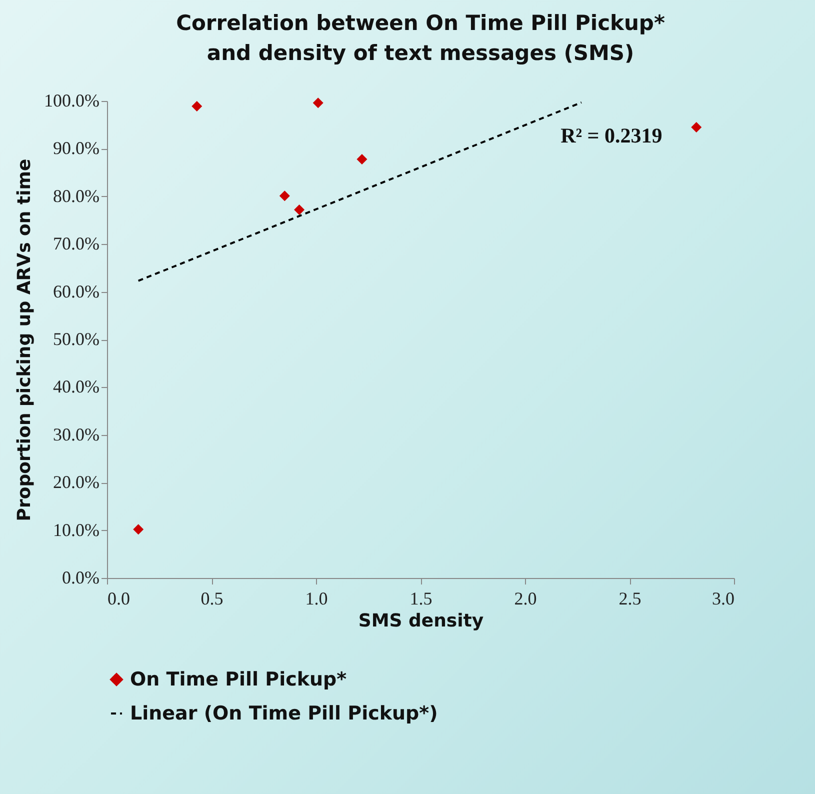 The width and height of the screenshot is (815, 794). What do you see at coordinates (630, 598) in the screenshot?
I see `x-tick-label: 2.5` at bounding box center [630, 598].